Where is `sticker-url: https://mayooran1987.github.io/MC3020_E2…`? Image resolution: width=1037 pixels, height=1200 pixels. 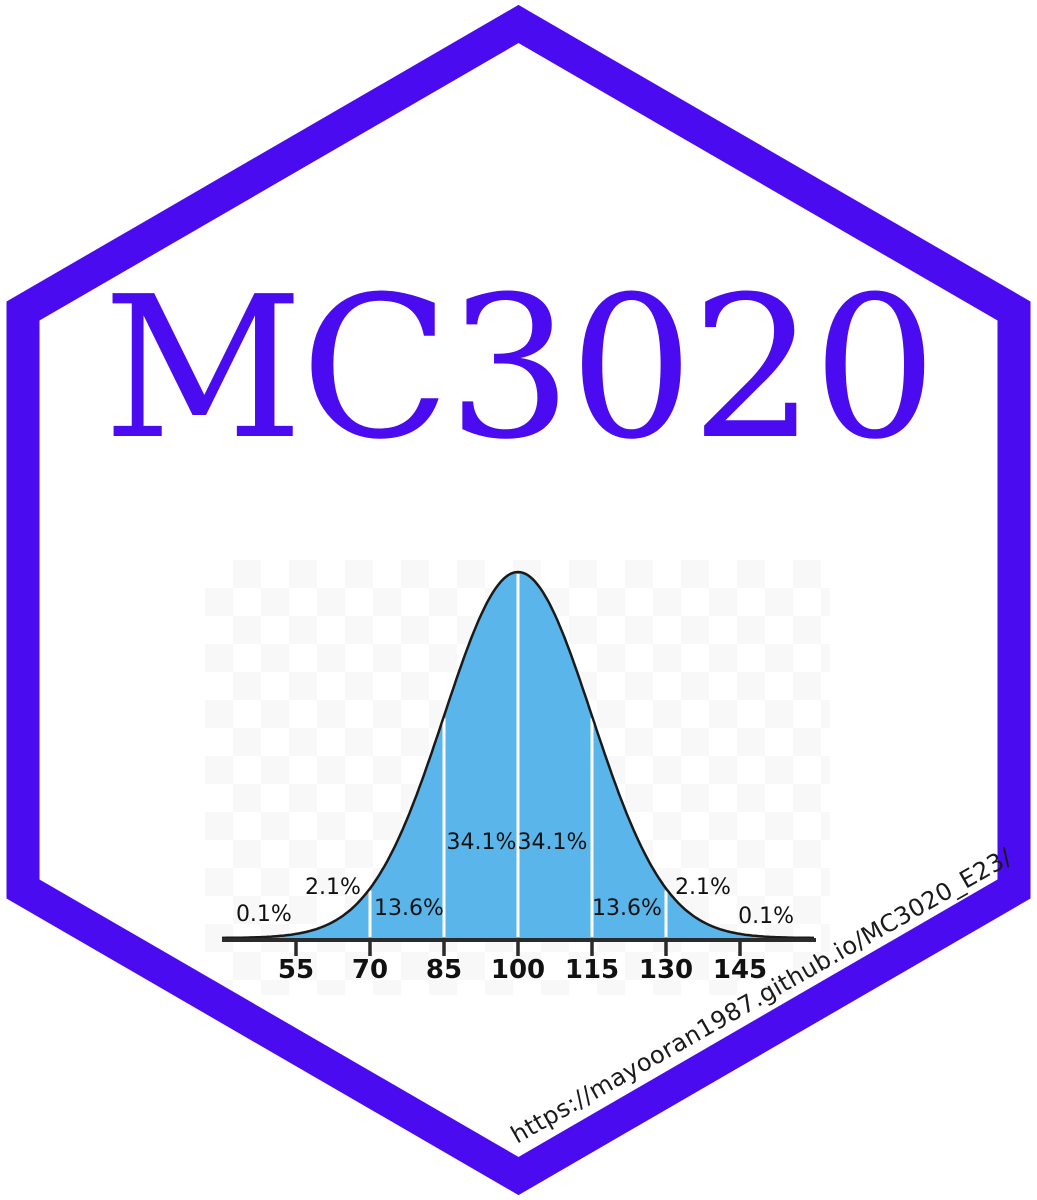 sticker-url: https://mayooran1987.github.io/MC3020_E2… is located at coordinates (761, 995).